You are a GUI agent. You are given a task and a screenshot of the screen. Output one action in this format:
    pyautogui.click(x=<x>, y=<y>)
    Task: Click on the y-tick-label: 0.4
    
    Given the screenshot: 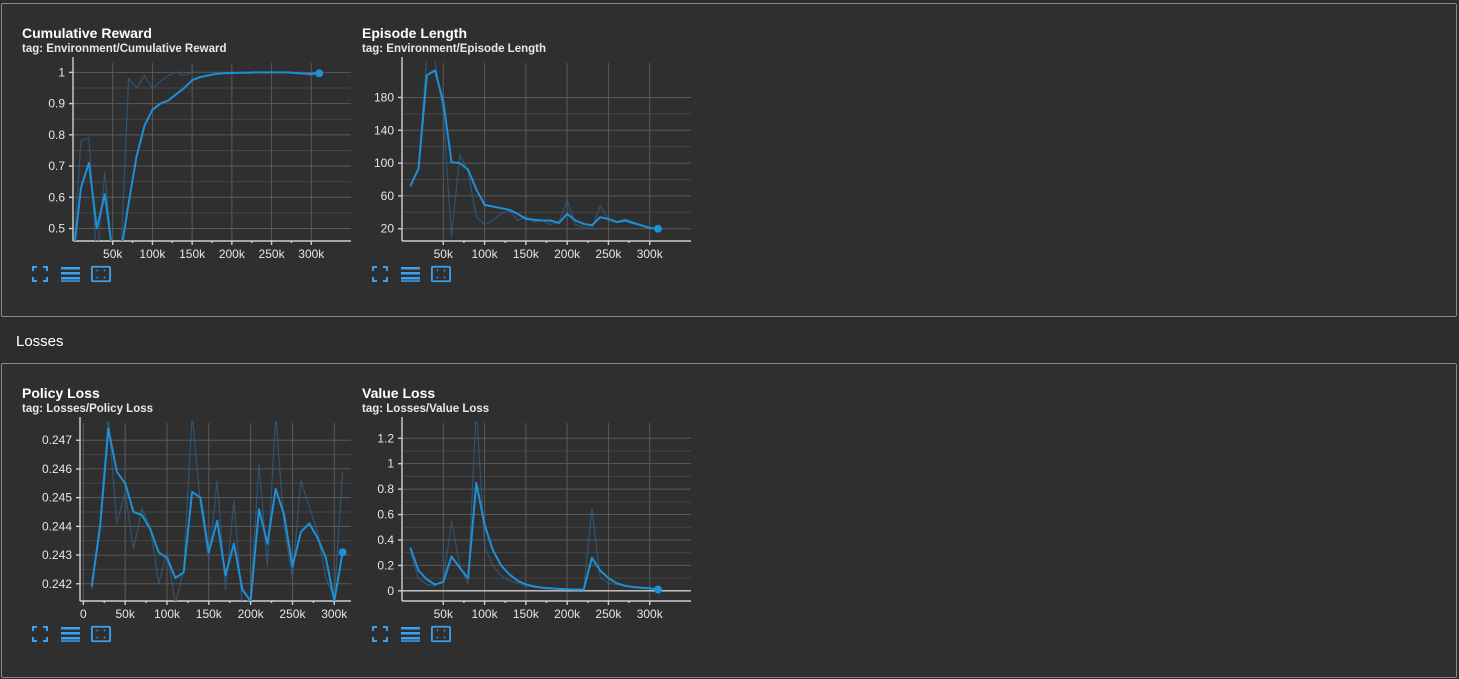 What is the action you would take?
    pyautogui.click(x=385, y=540)
    